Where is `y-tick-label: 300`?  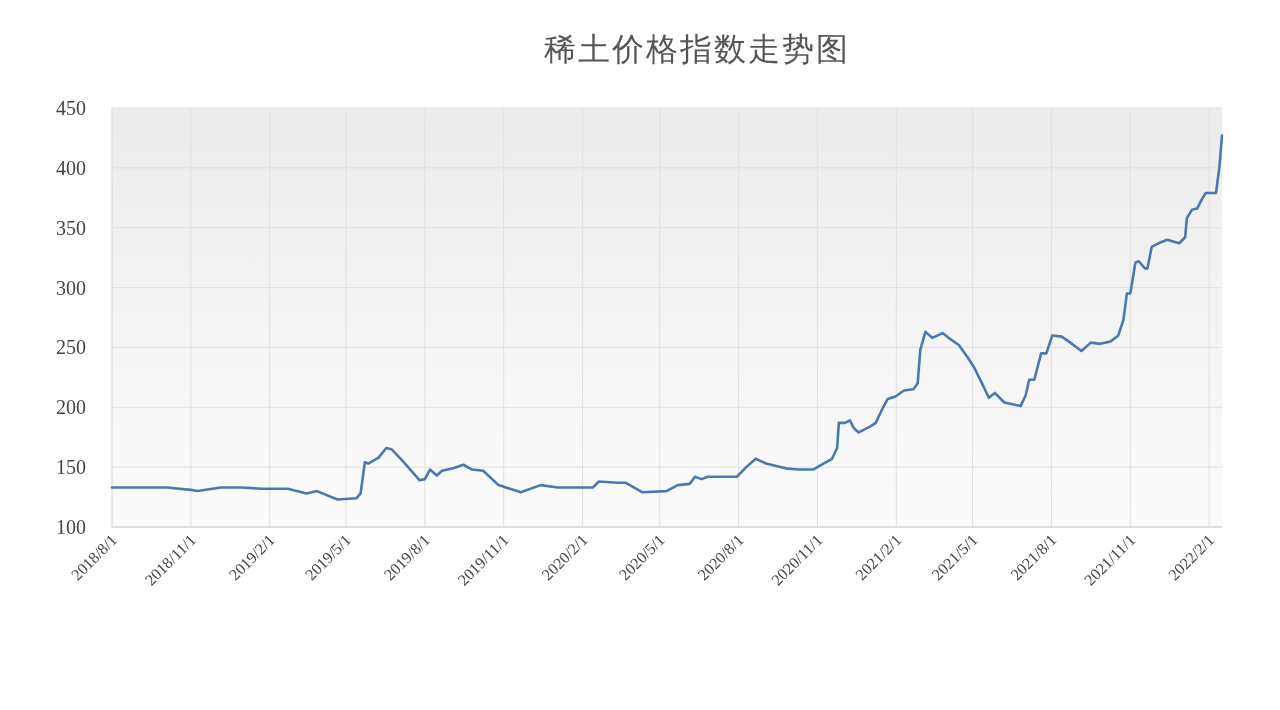 y-tick-label: 300 is located at coordinates (71, 287).